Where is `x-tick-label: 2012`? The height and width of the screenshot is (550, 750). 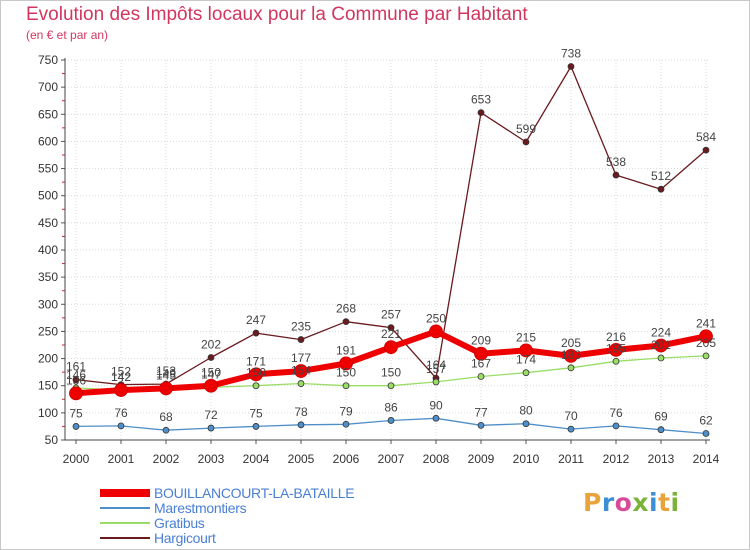
x-tick-label: 2012 is located at coordinates (616, 459).